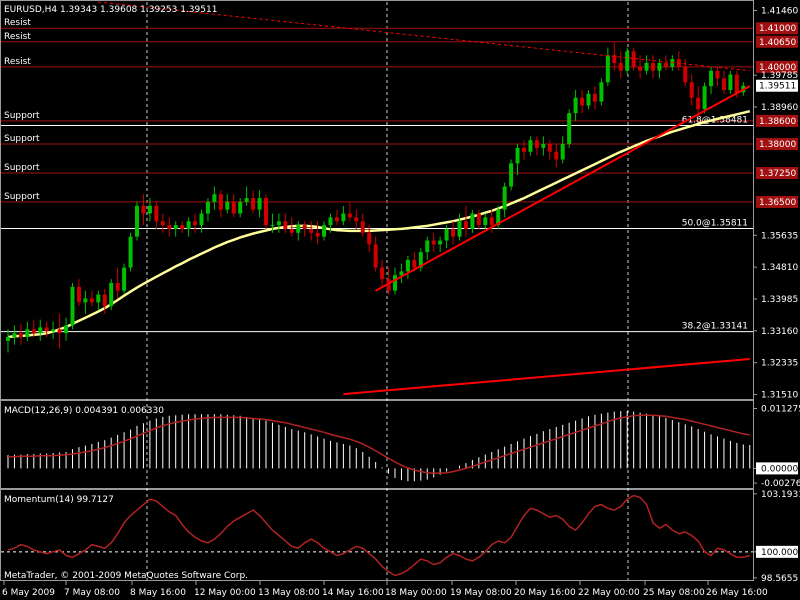 The width and height of the screenshot is (800, 600). I want to click on x-tick-label: 13 May 08:00, so click(289, 593).